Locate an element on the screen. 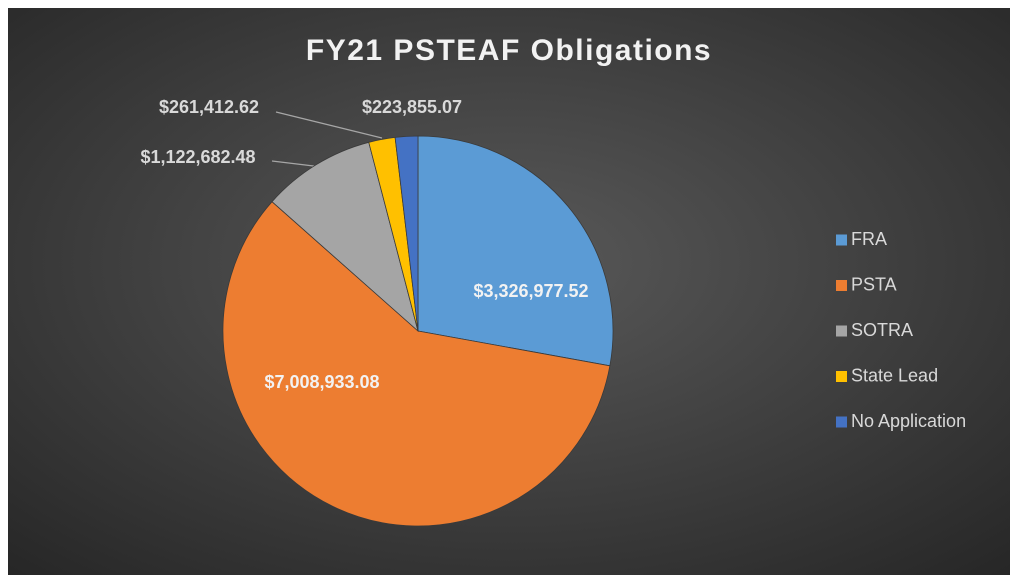  data-label: $7,008,933.08 is located at coordinates (321, 382).